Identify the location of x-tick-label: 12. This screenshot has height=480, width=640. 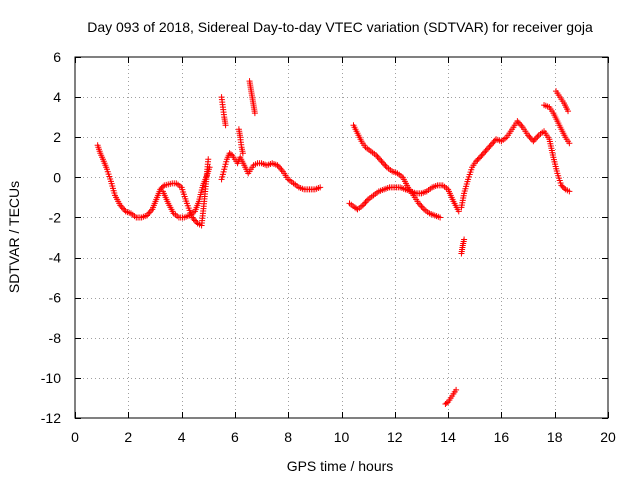
(395, 437).